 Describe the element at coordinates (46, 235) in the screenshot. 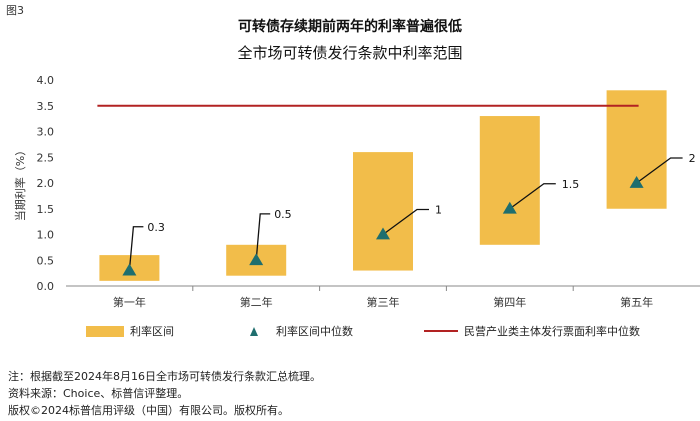

I see `y-tick-label: 1.0` at that location.